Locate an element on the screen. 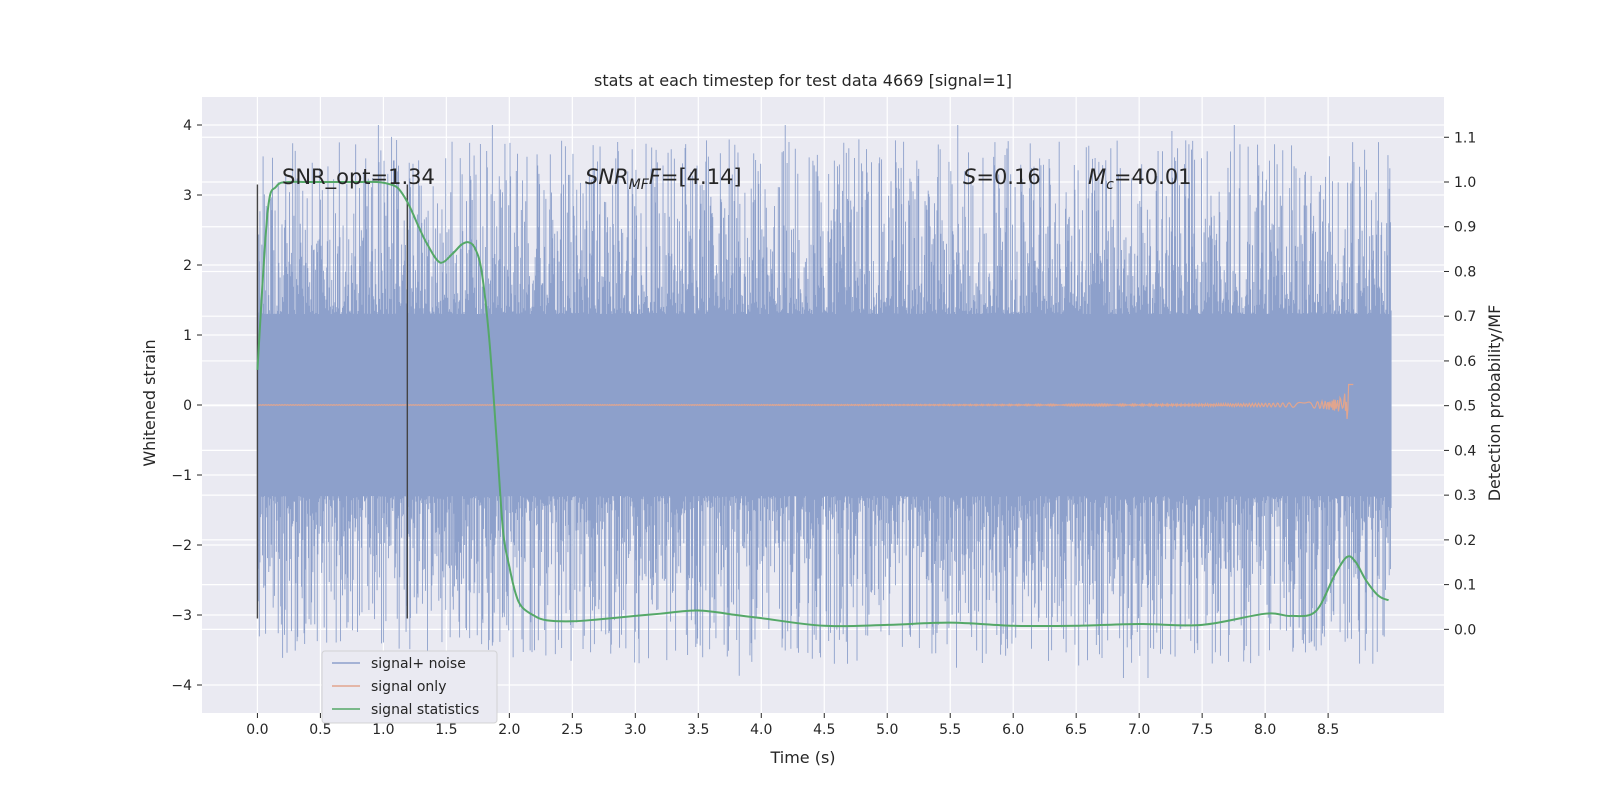 This screenshot has width=1600, height=800. y2-tick-label: 0.3 is located at coordinates (1465, 496).